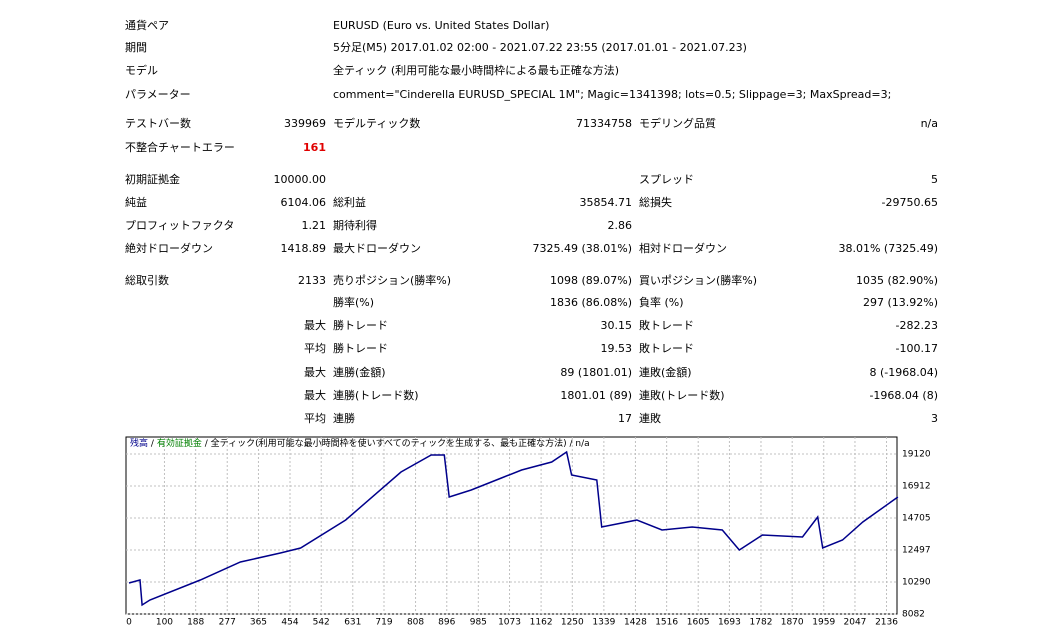 This screenshot has width=1048, height=632. Describe the element at coordinates (916, 454) in the screenshot. I see `y-tick-label: 19120` at that location.